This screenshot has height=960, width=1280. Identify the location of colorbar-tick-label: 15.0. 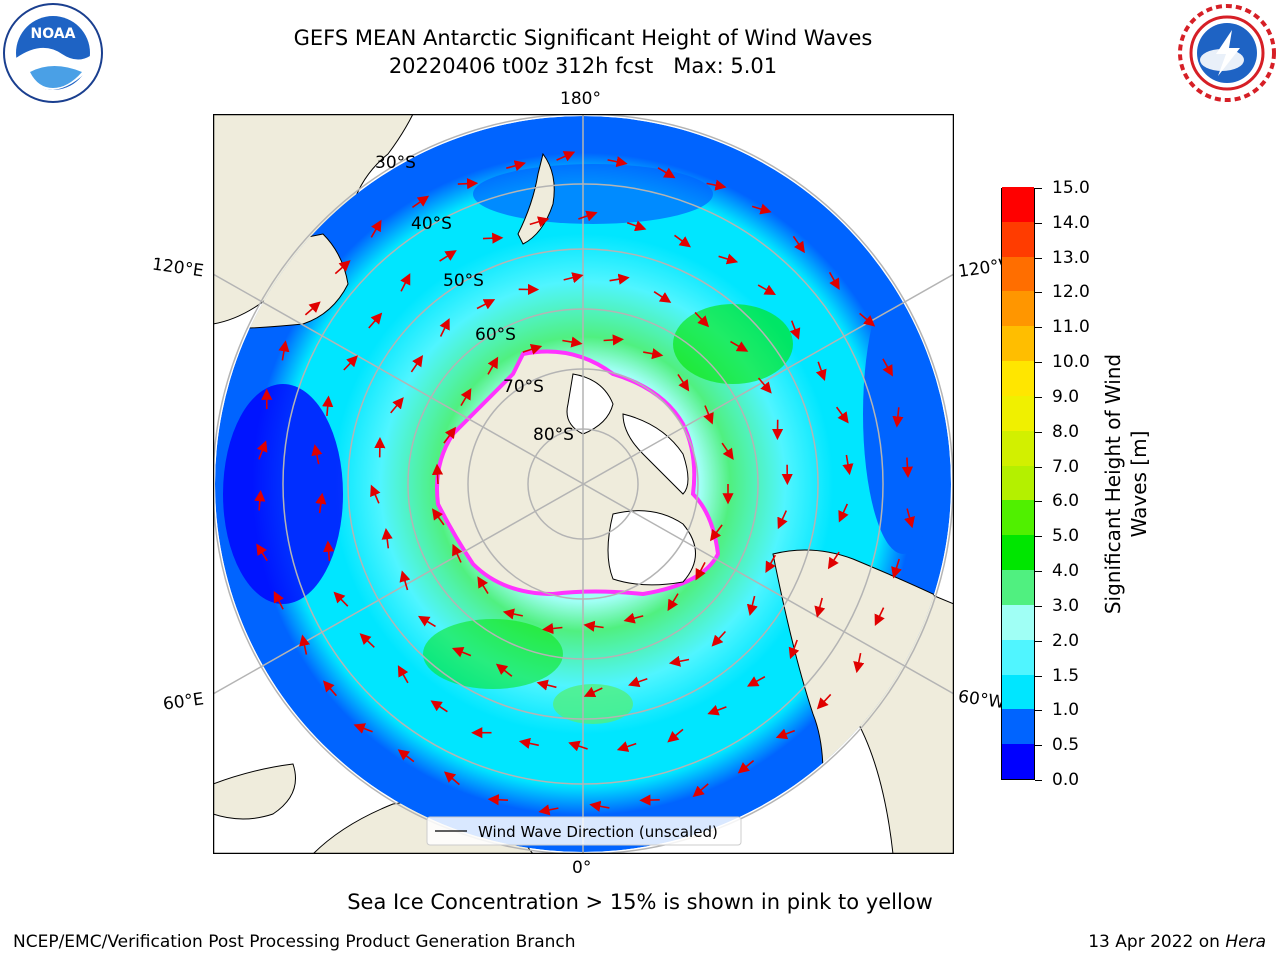
(1071, 188).